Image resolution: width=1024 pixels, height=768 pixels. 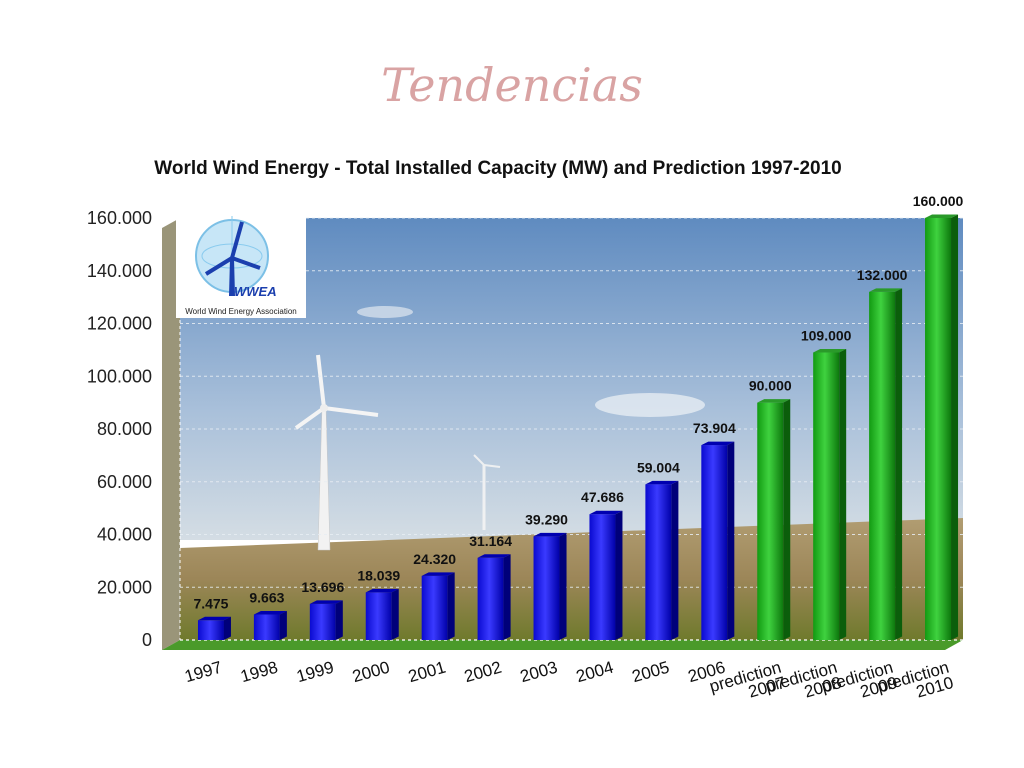 What do you see at coordinates (241, 311) in the screenshot?
I see `logo-text: World Wind Energy Association` at bounding box center [241, 311].